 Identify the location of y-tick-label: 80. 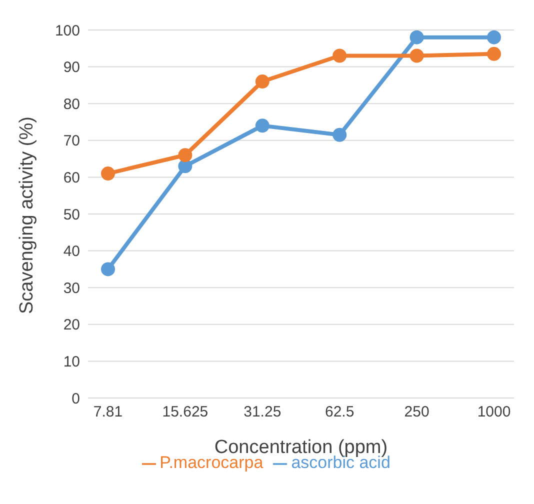
(71, 104).